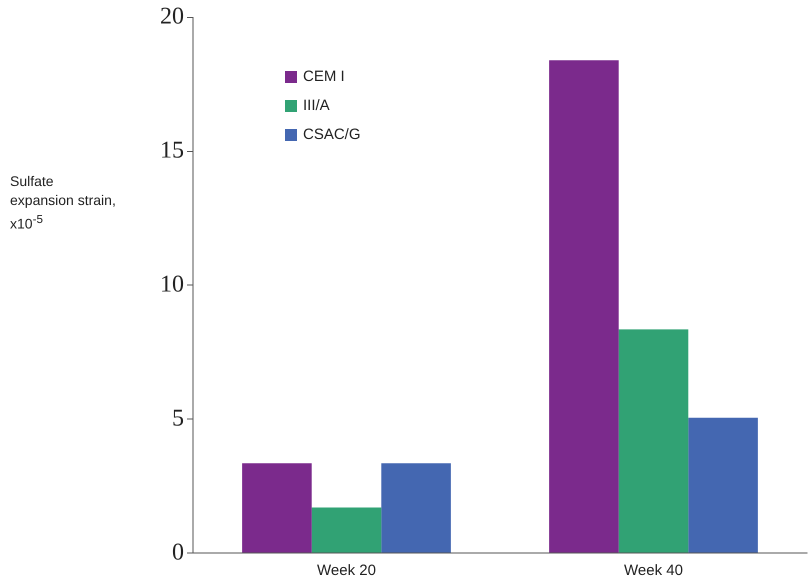 This screenshot has height=583, width=809. What do you see at coordinates (178, 552) in the screenshot?
I see `y-tick-label: 0` at bounding box center [178, 552].